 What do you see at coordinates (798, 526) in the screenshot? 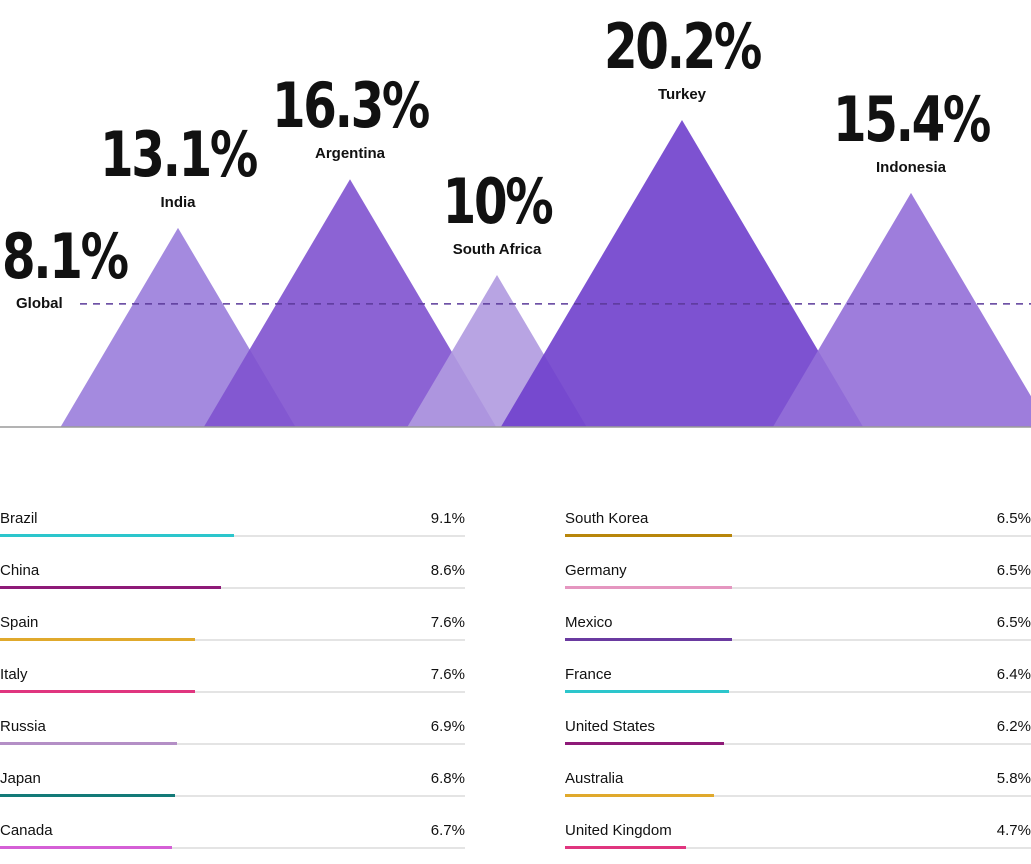
I see `list-item: South Korea 6.5%` at bounding box center [798, 526].